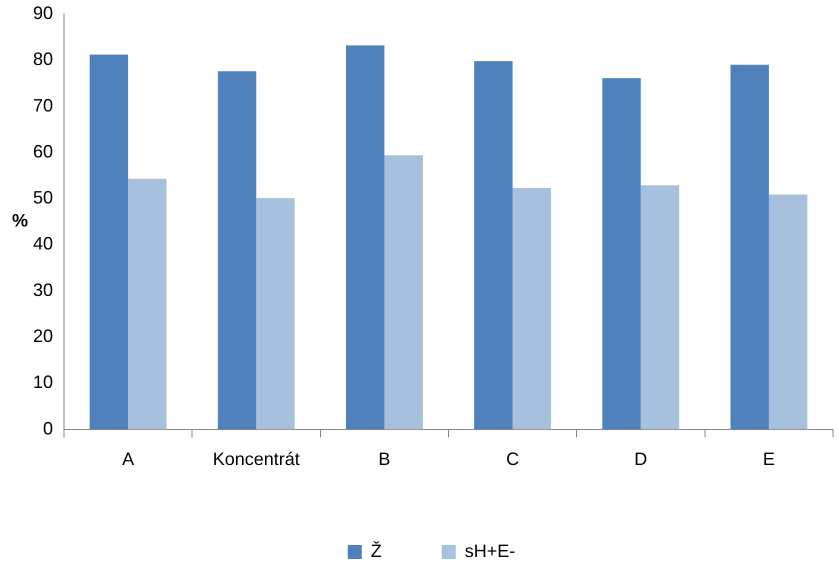 This screenshot has height=571, width=839. I want to click on y-tick-label: 20, so click(43, 336).